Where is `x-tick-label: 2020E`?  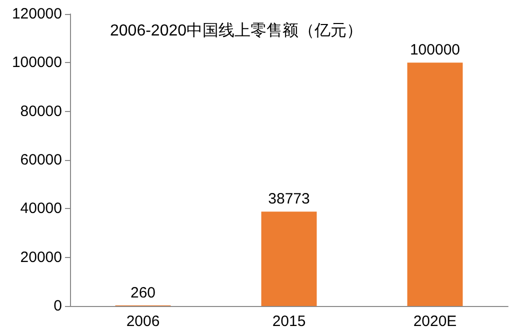 x-tick-label: 2020E is located at coordinates (435, 321).